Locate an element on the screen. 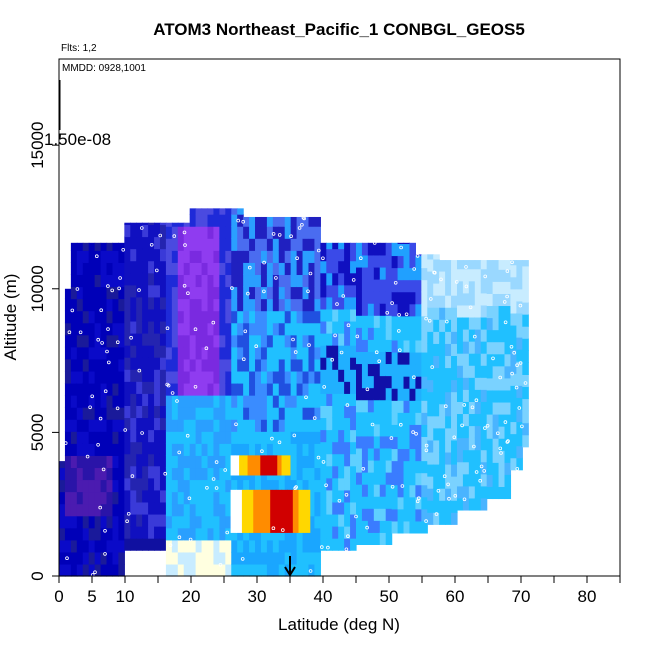  x-tick-label: 20 is located at coordinates (191, 596).